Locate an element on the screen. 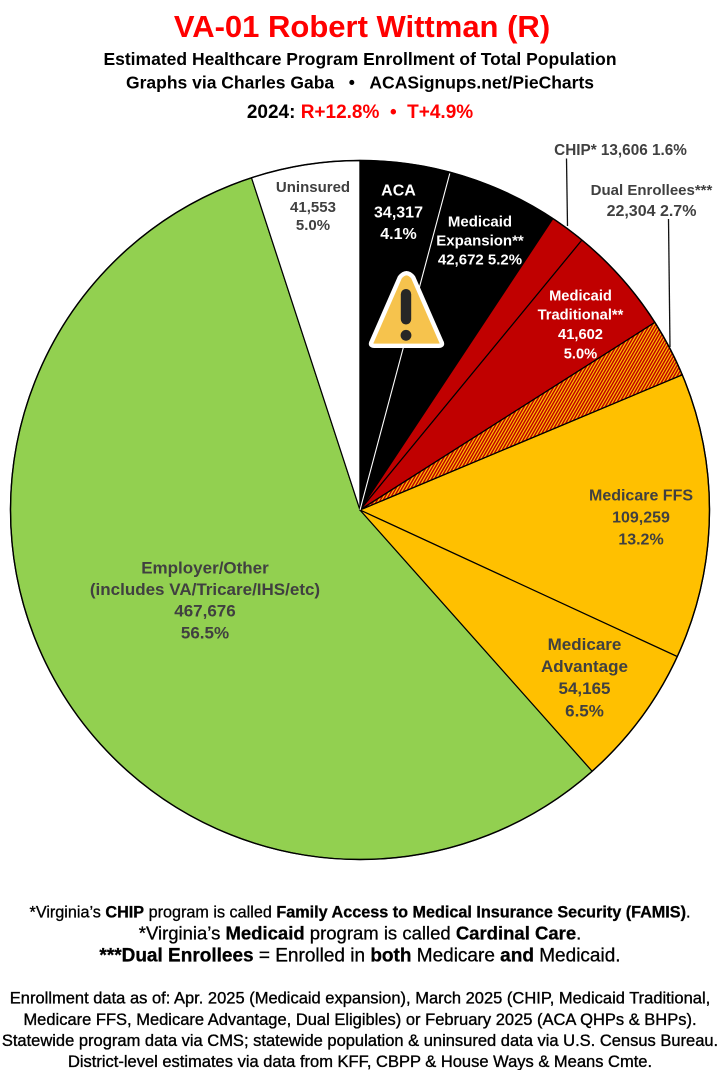  svg-text: 42,672 5.2% is located at coordinates (480, 260).